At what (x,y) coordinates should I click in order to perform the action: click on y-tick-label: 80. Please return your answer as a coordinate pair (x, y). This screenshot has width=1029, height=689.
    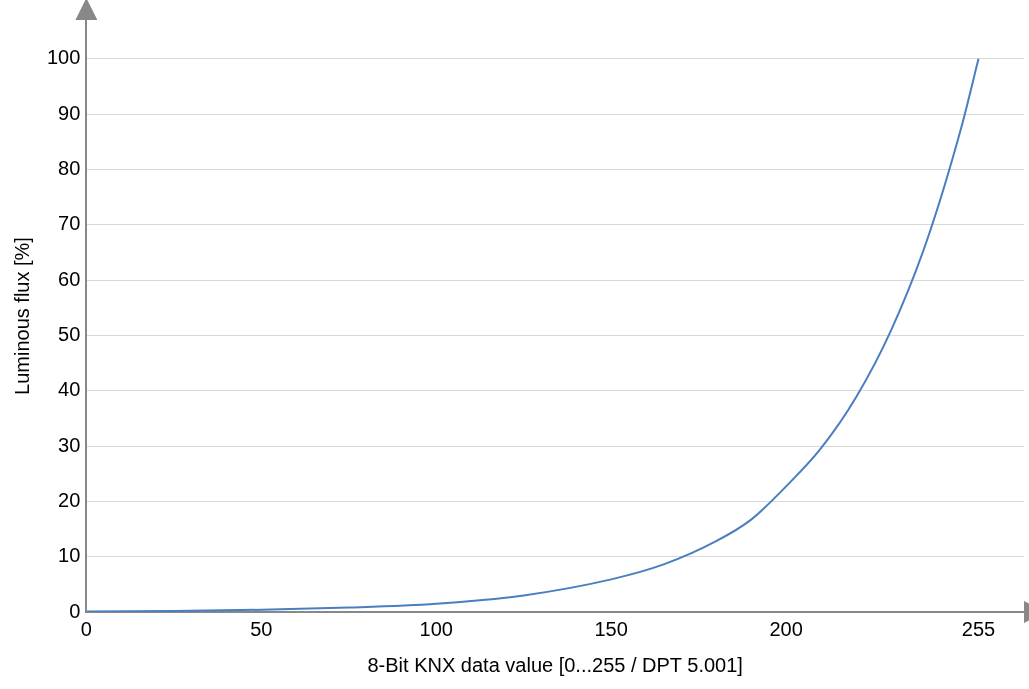
    Looking at the image, I should click on (69, 167).